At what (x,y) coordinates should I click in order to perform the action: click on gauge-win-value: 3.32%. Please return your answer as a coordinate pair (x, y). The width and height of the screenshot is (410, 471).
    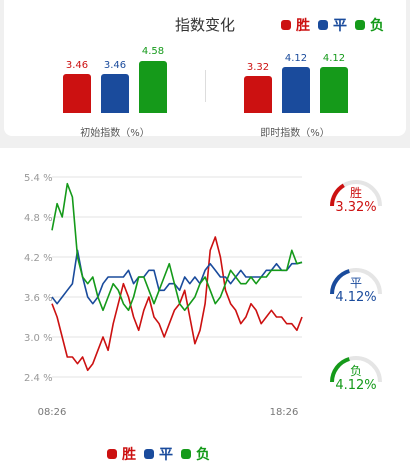
    Looking at the image, I should click on (356, 207).